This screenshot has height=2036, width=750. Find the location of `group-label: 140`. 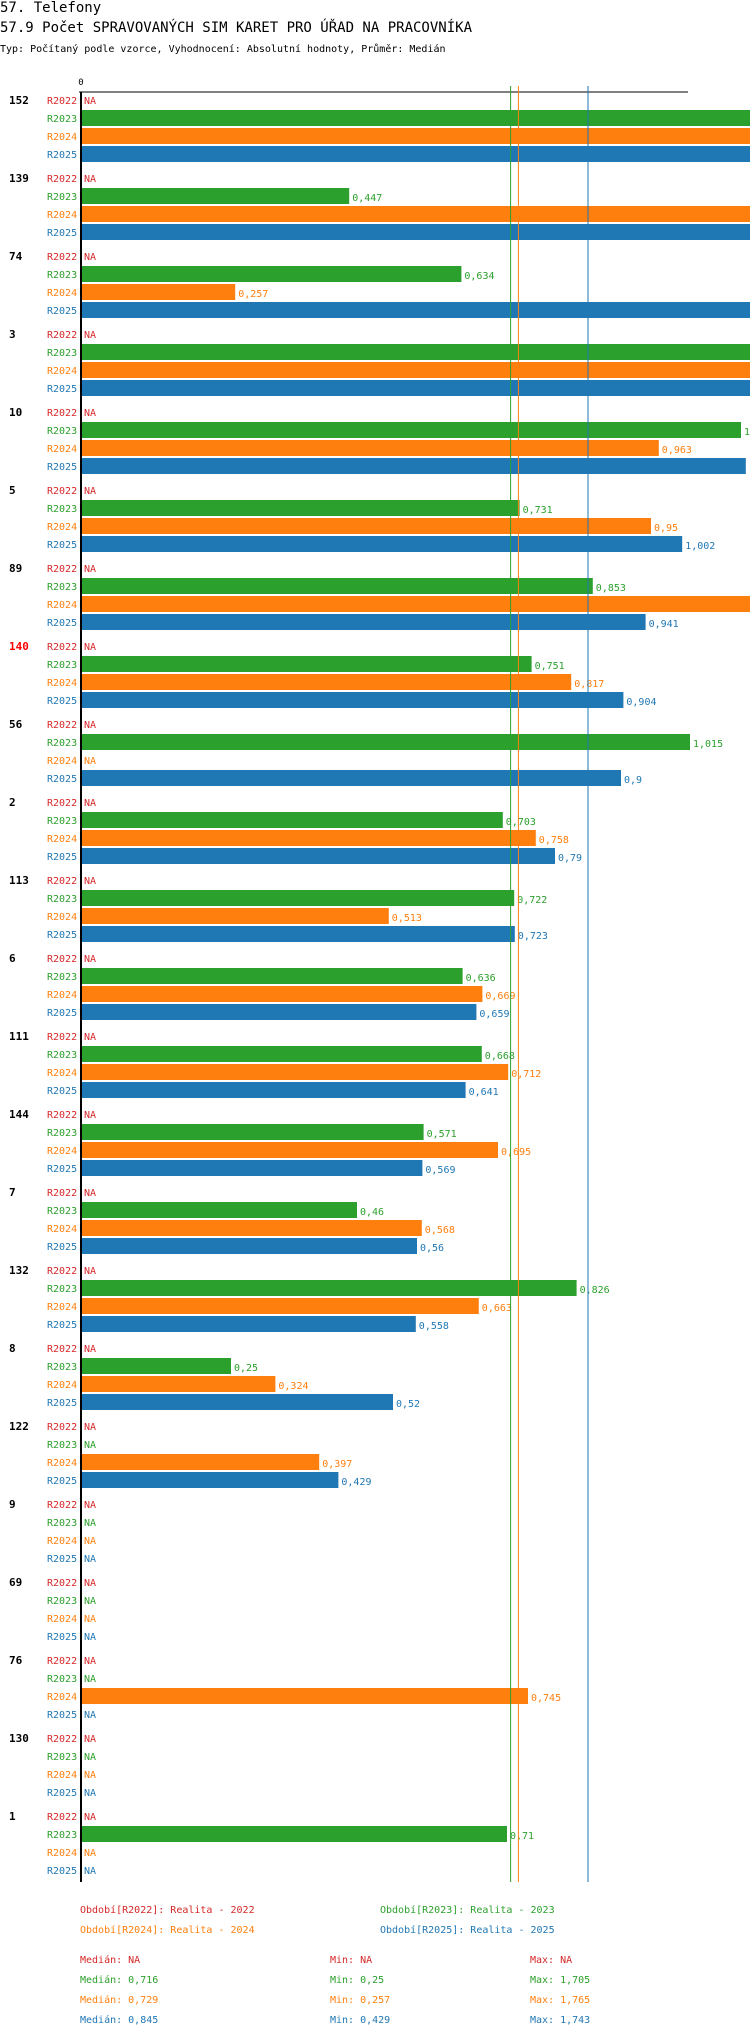

group-label: 140 is located at coordinates (19, 646).